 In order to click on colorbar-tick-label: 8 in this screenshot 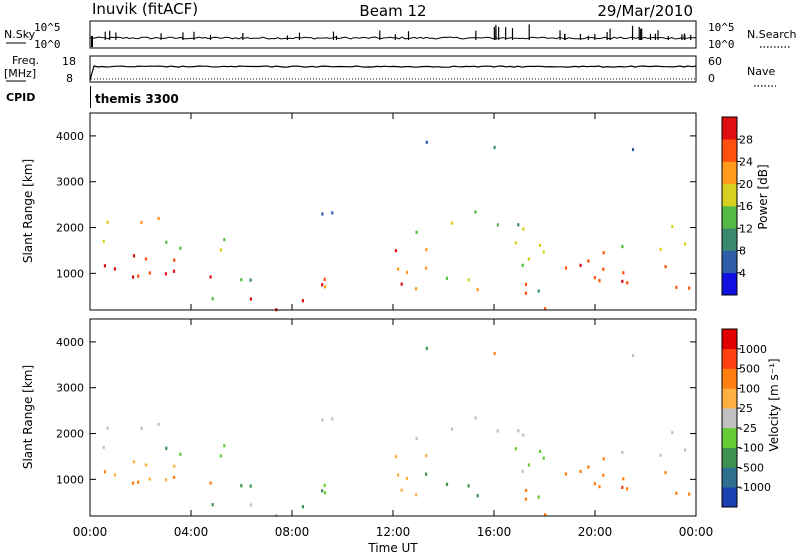, I will do `click(742, 251)`.